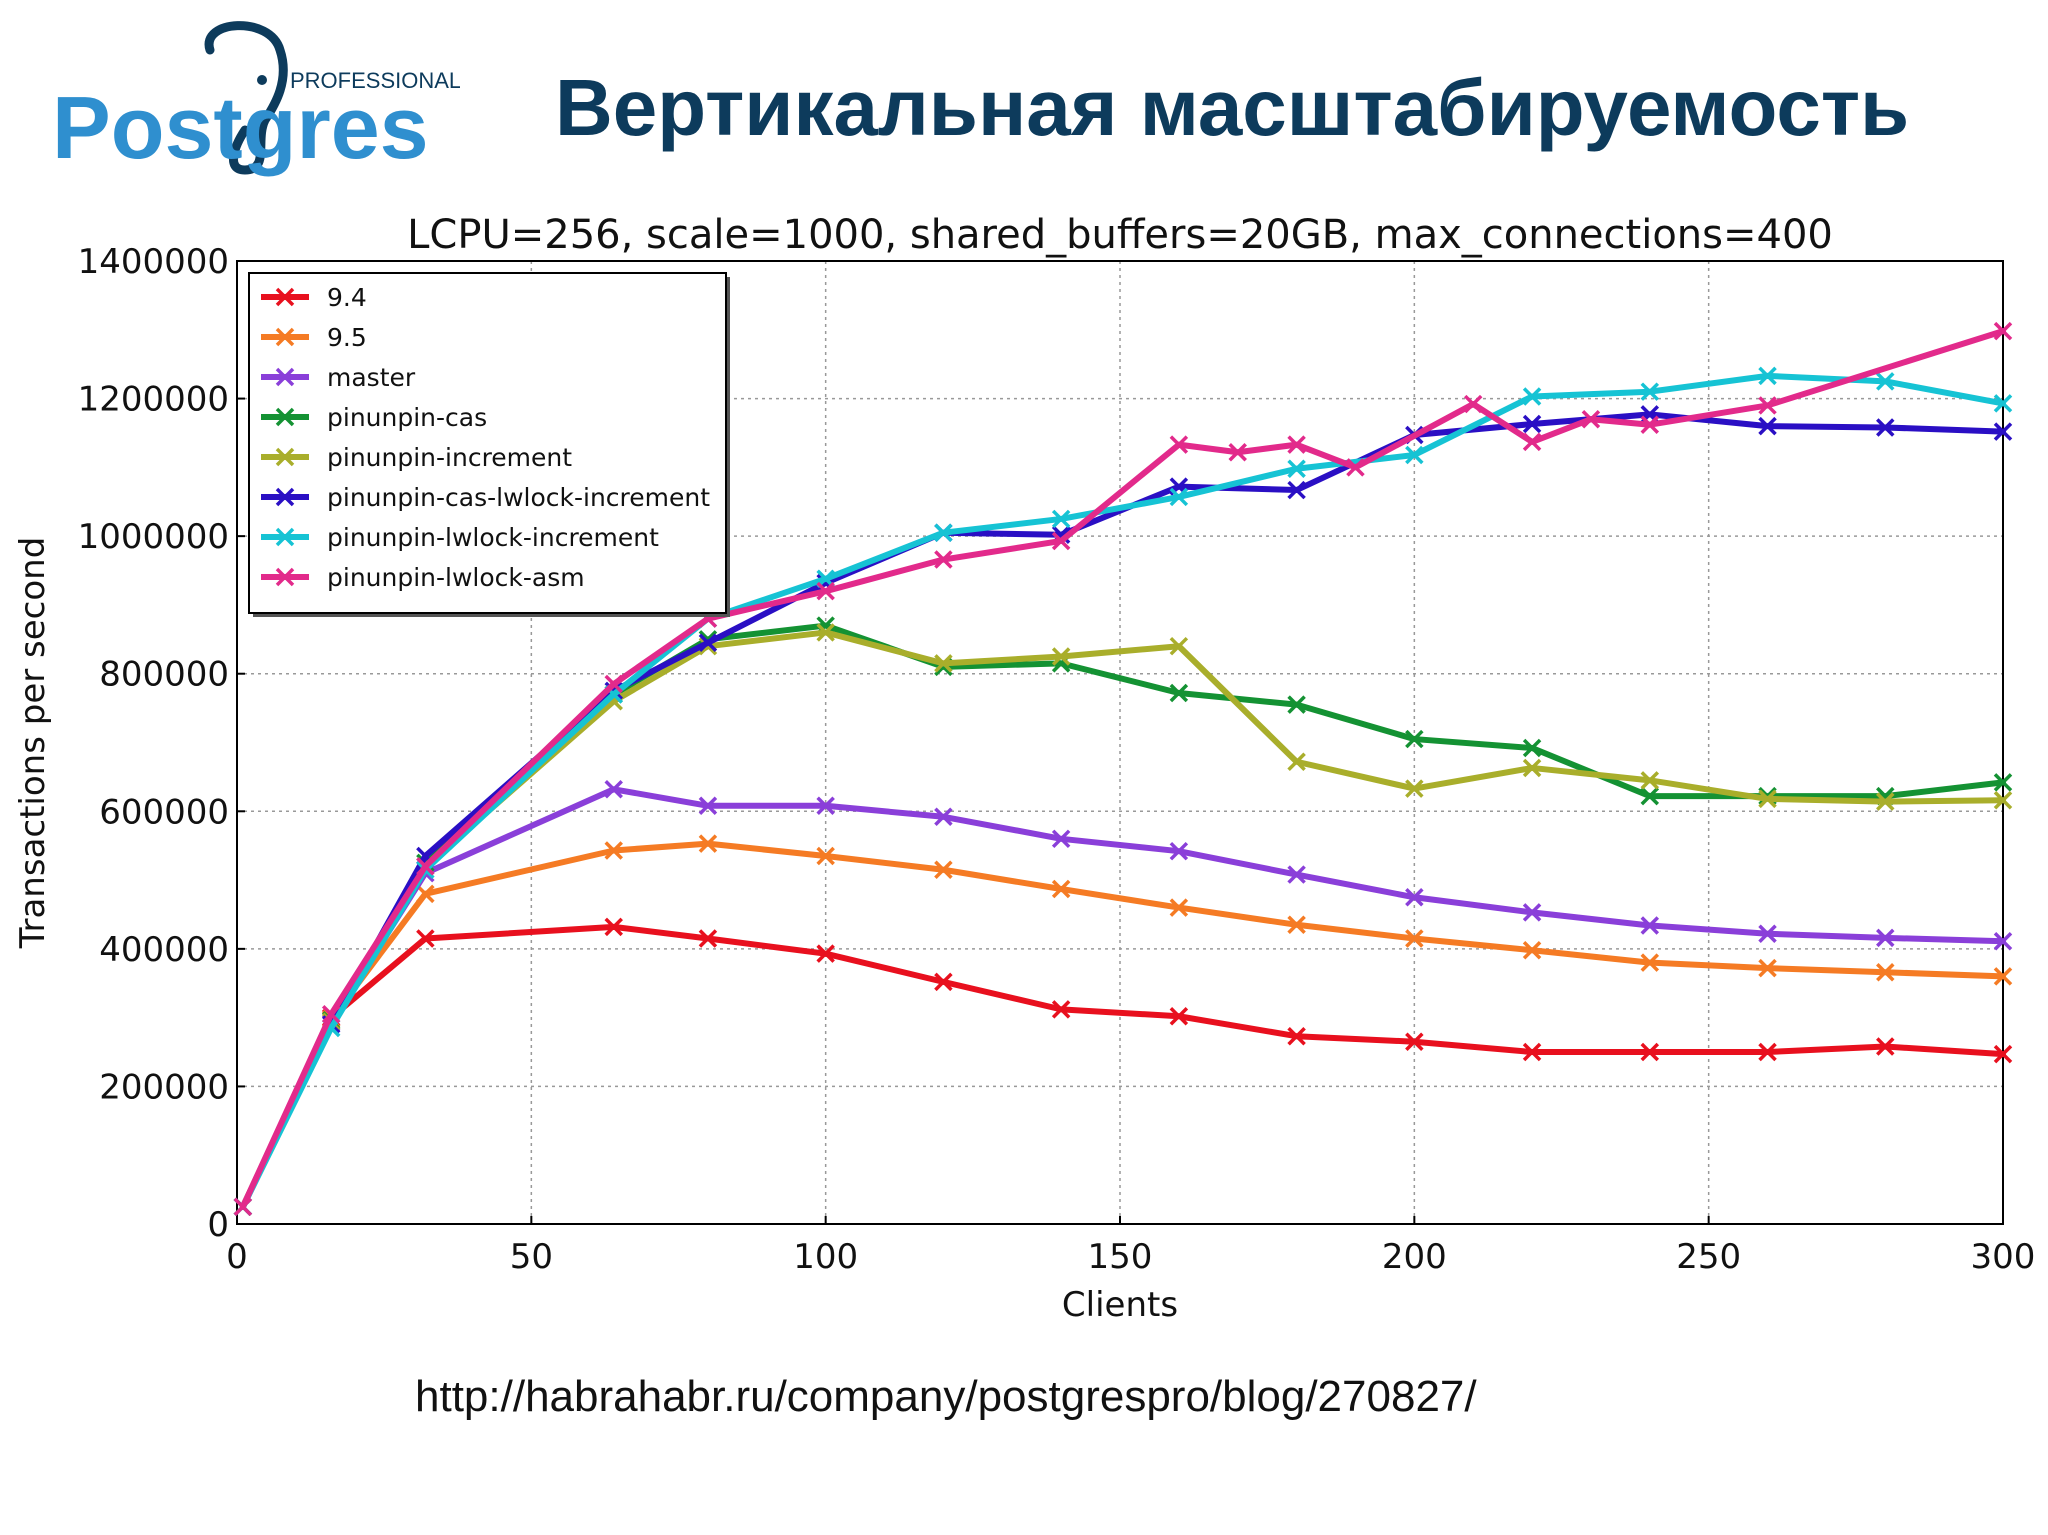 This screenshot has width=2048, height=1535. What do you see at coordinates (531, 1257) in the screenshot?
I see `x-tick-label: 50` at bounding box center [531, 1257].